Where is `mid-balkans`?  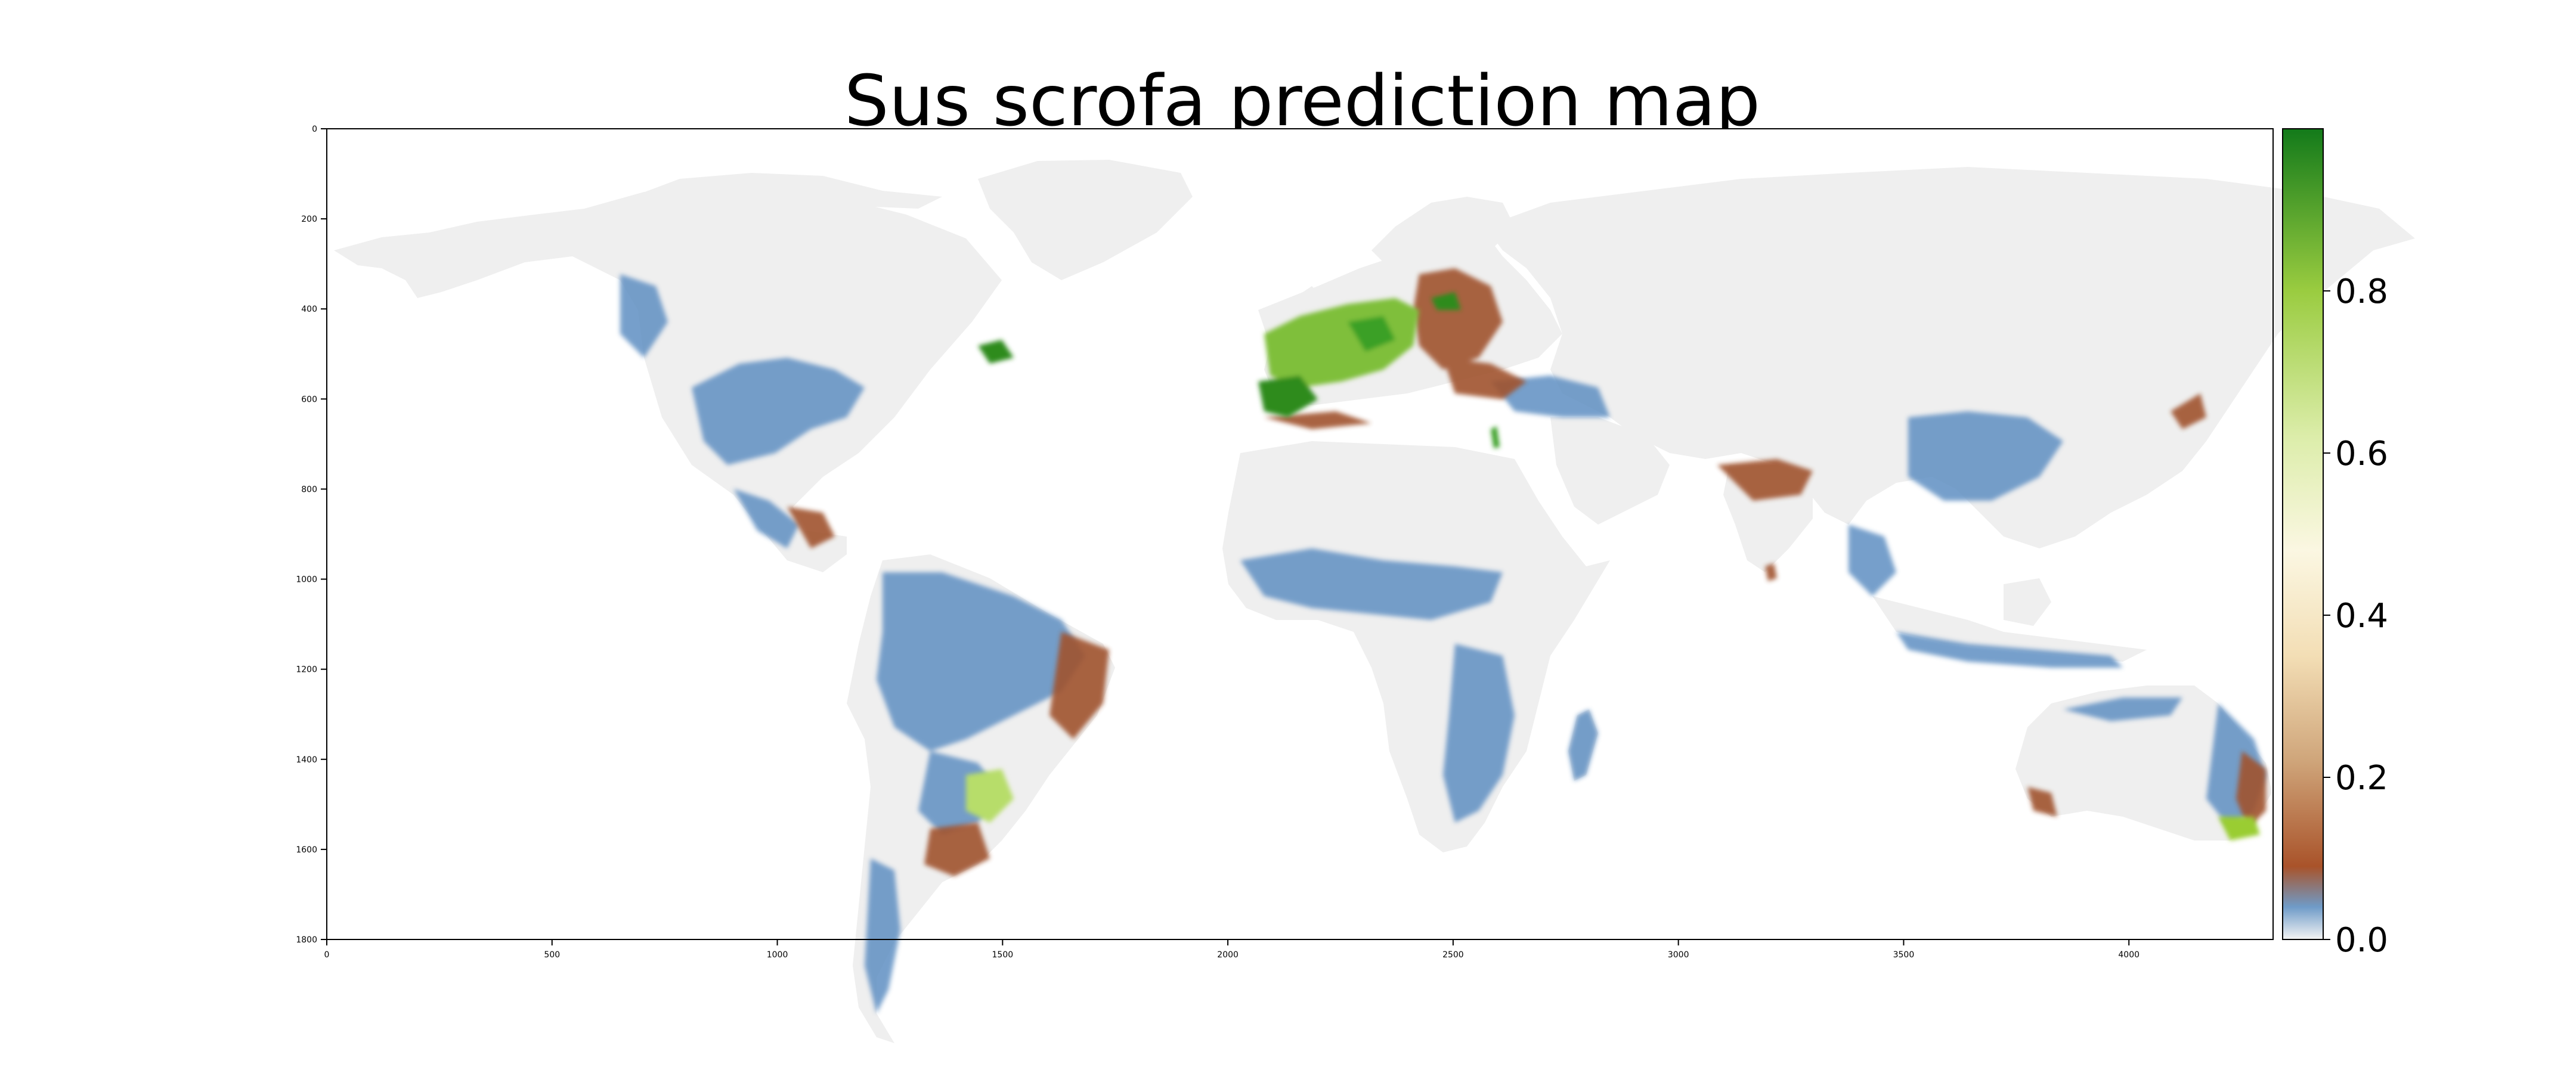
mid-balkans is located at coordinates (1485, 378).